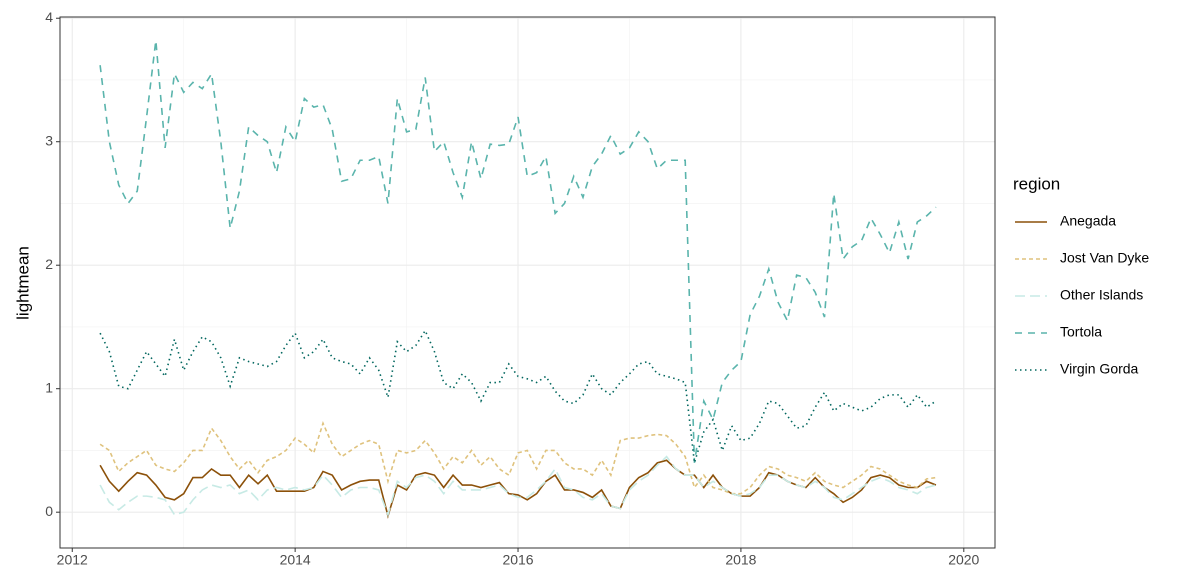 The image size is (1190, 569). What do you see at coordinates (1088, 221) in the screenshot?
I see `legend-label: Anegada` at bounding box center [1088, 221].